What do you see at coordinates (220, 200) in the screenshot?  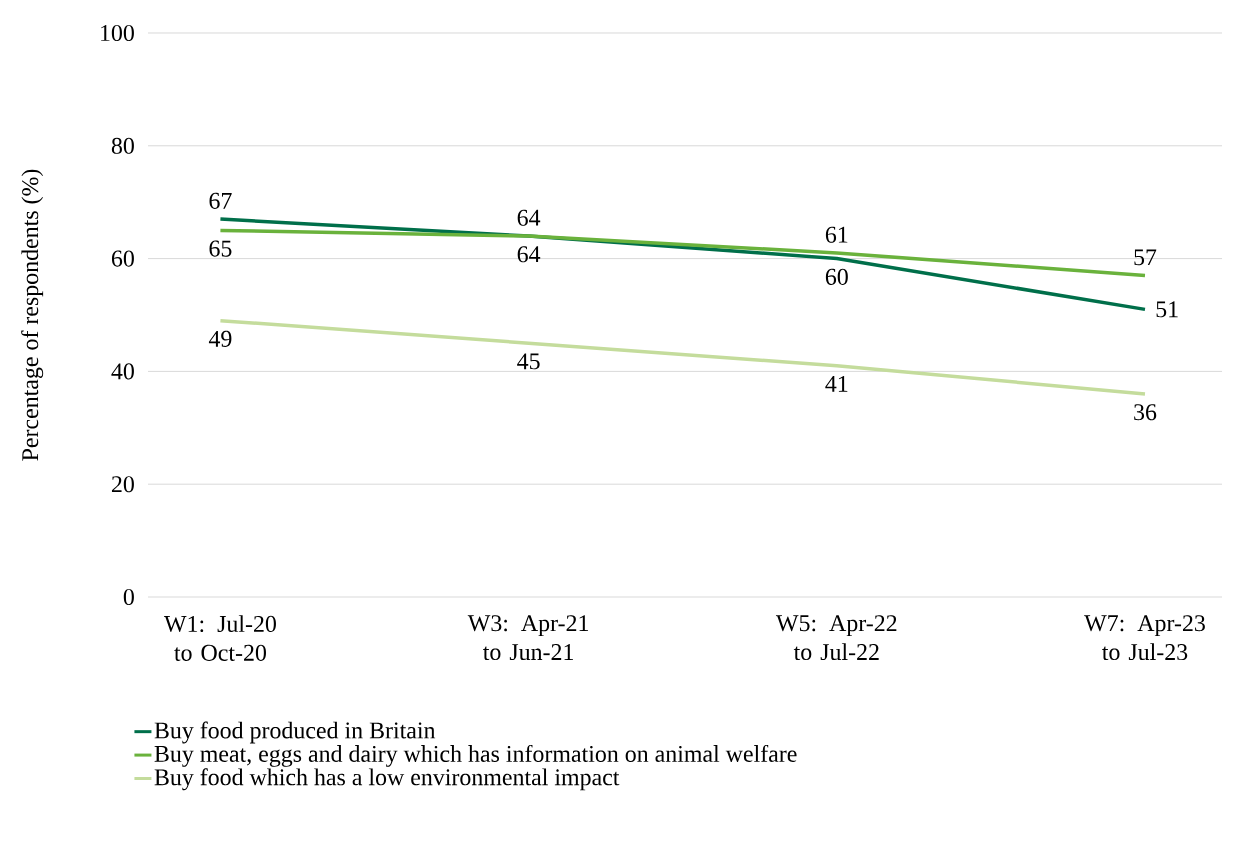 I see `data-label: 67` at bounding box center [220, 200].